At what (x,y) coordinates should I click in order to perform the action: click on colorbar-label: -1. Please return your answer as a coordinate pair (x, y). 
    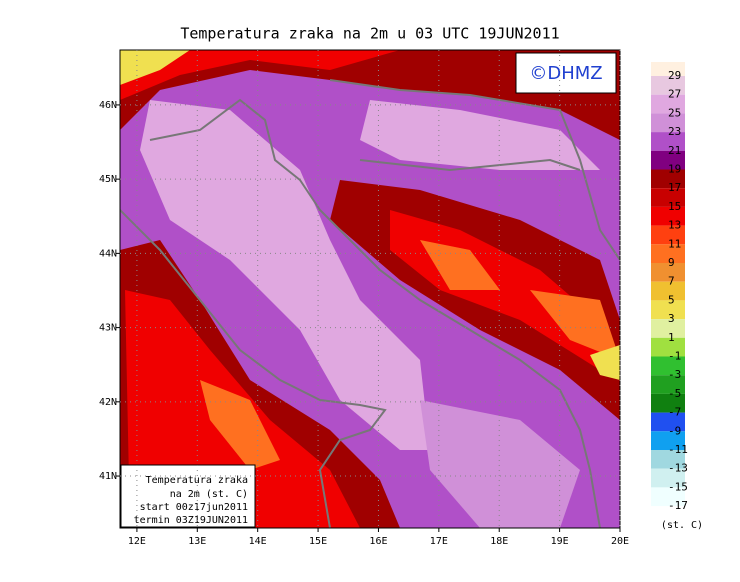
    Looking at the image, I should click on (674, 356).